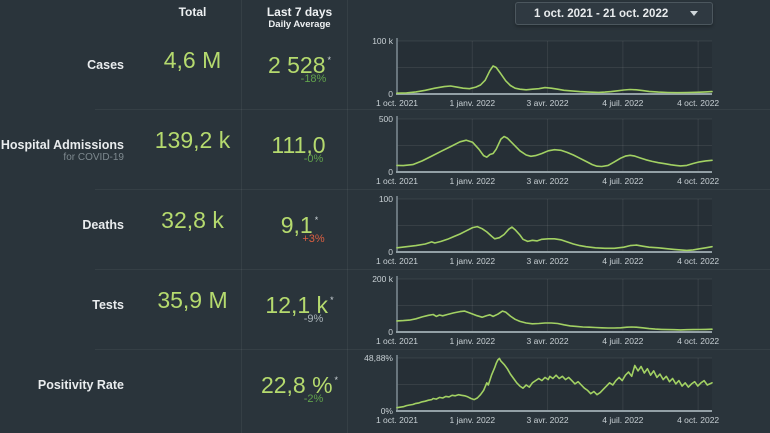 Image resolution: width=770 pixels, height=433 pixels. Describe the element at coordinates (554, 383) in the screenshot. I see `positivity-rate-sparkline` at that location.